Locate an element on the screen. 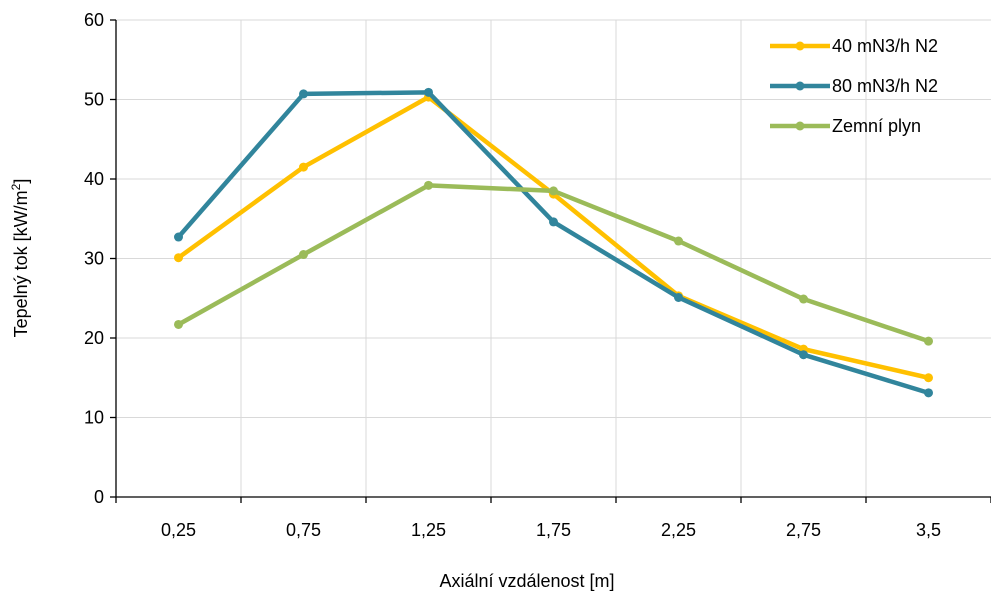  legend-label: 40 mN3/h N2 is located at coordinates (885, 46).